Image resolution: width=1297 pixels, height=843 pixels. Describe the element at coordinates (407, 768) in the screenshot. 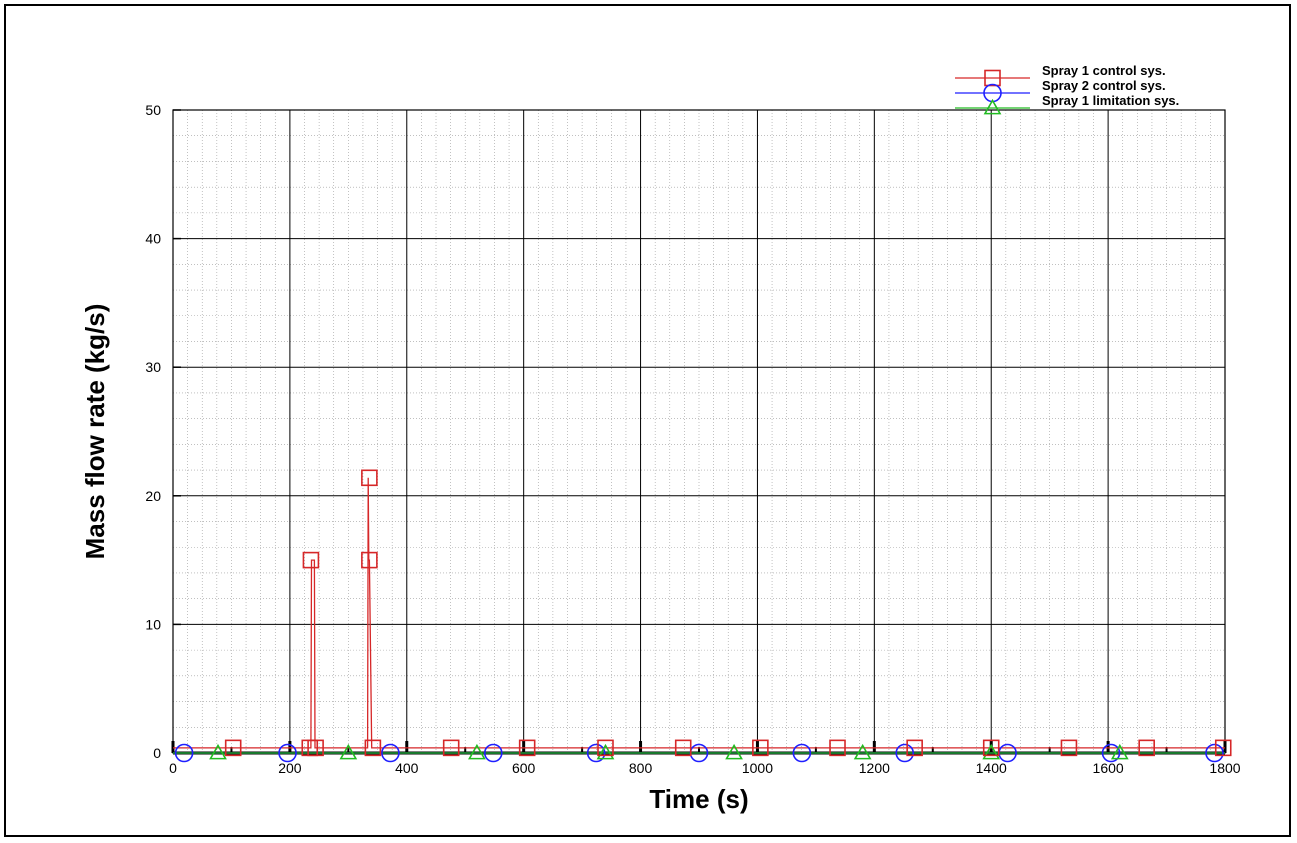

I see `x-tick-label: 400` at that location.